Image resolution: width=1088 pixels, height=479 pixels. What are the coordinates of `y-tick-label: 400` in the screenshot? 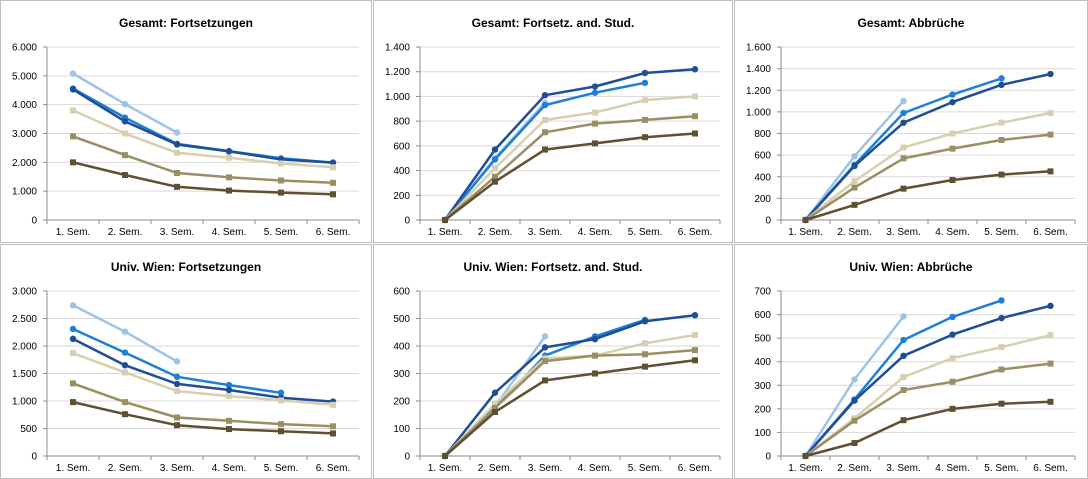 It's located at (762, 177).